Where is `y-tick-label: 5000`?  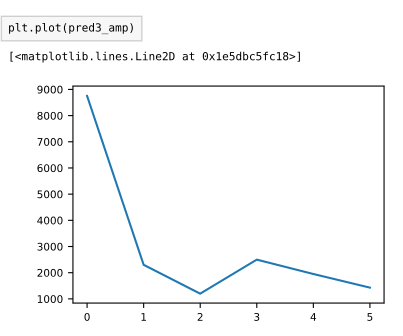
y-tick-label: 5000 is located at coordinates (50, 194).